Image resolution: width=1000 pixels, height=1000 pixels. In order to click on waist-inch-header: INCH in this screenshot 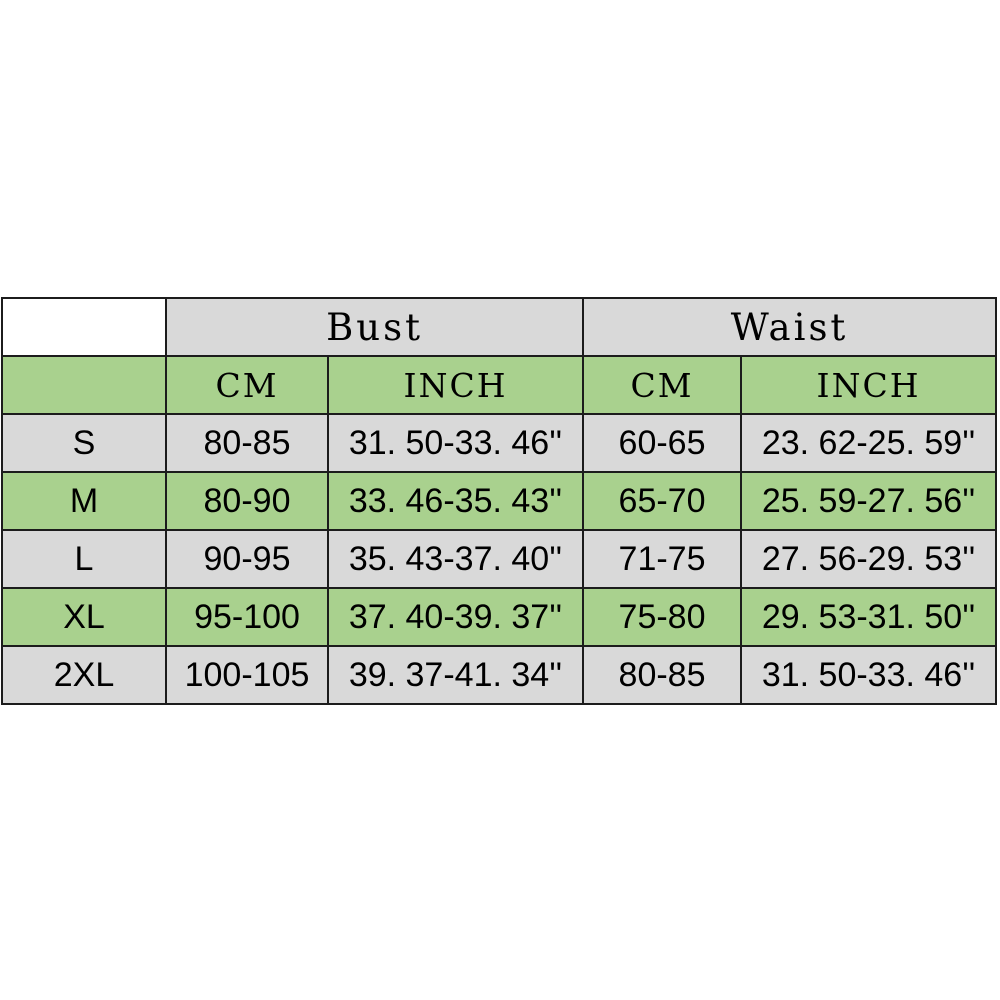, I will do `click(869, 385)`.